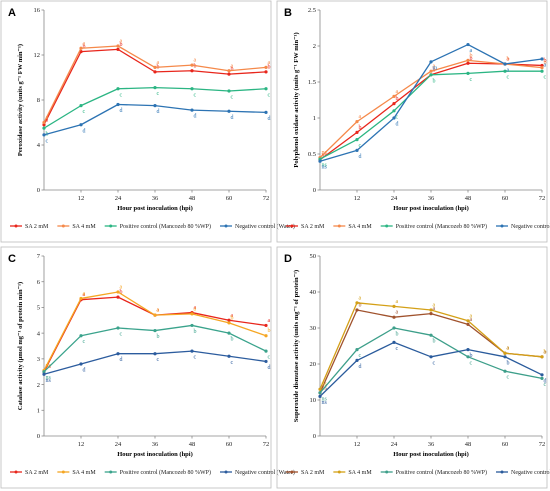 The image size is (550, 491). I want to click on legend-entry: Positive control (Mancozeb 80 %WP), so click(433, 472).